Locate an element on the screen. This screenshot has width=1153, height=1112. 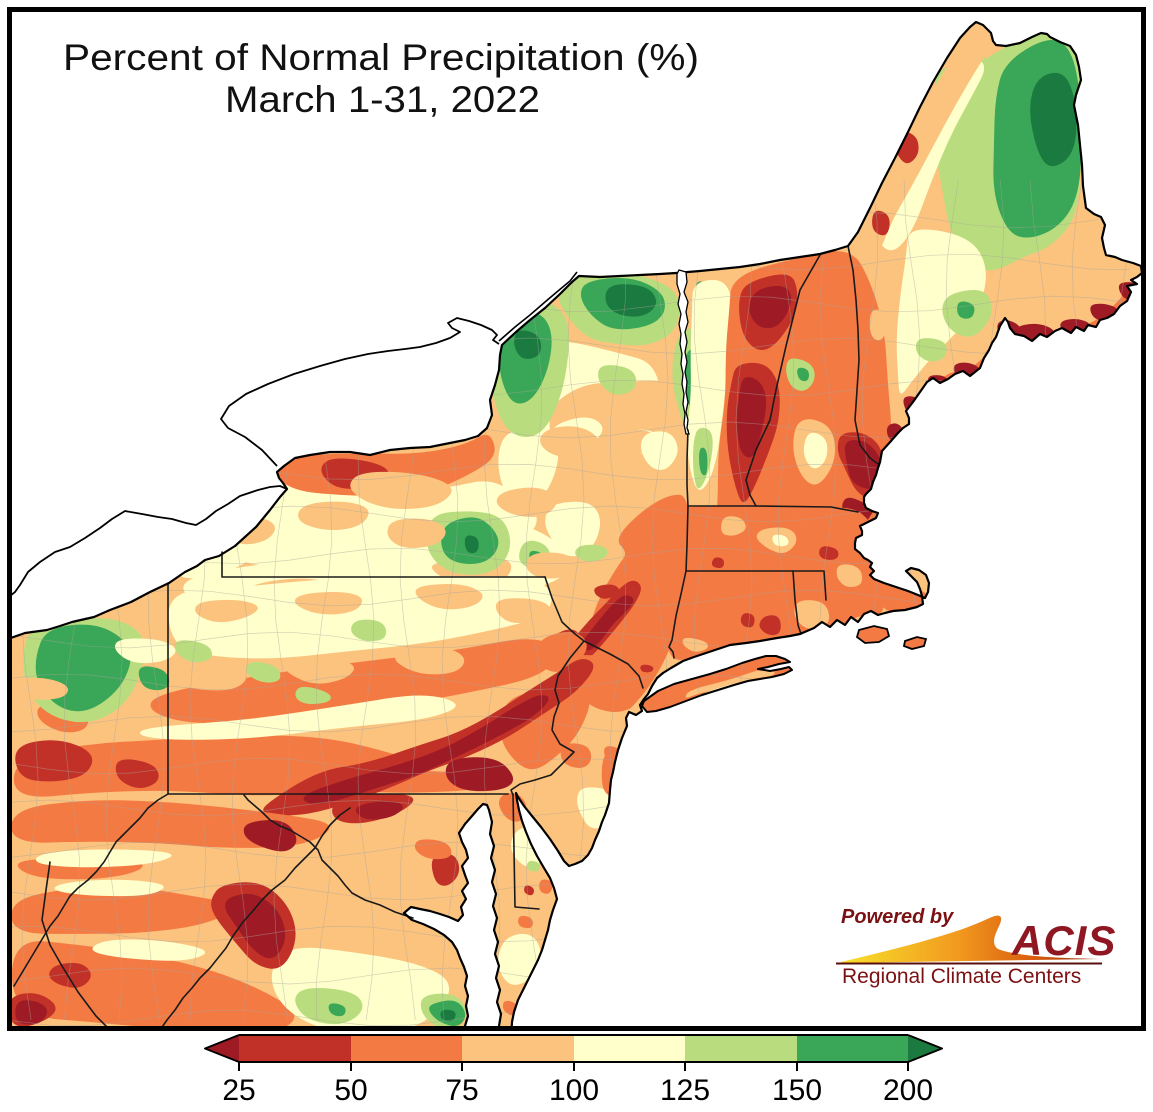
svg-text: 125 is located at coordinates (685, 1090).